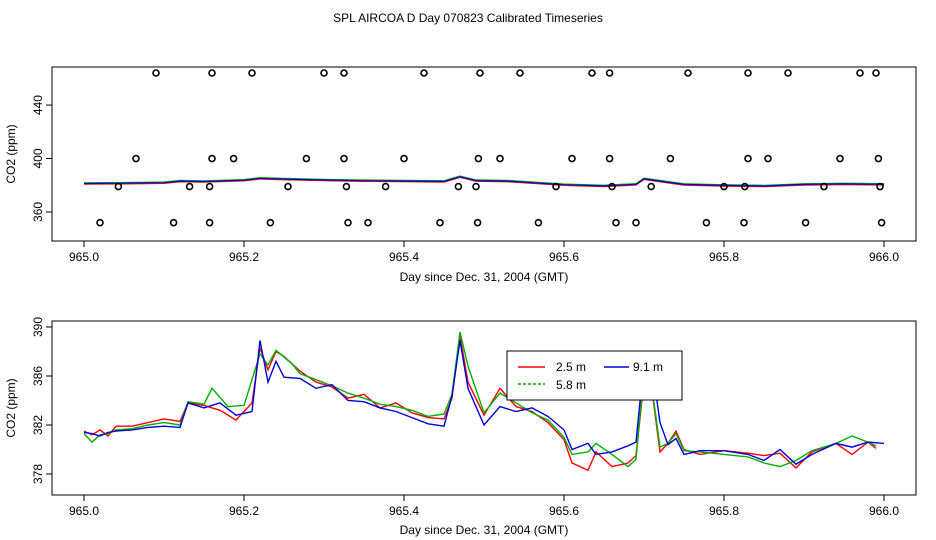  Describe the element at coordinates (11, 153) in the screenshot. I see `top-y-label: CO2 (ppm)` at that location.